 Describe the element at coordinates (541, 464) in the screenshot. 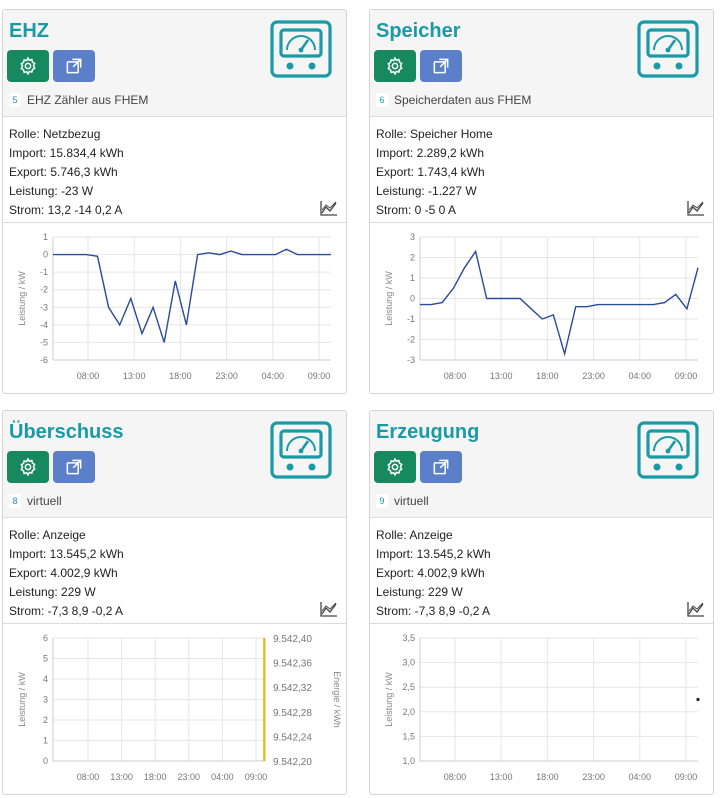

I see `card-header: Erzeugung 9 virtuell` at that location.